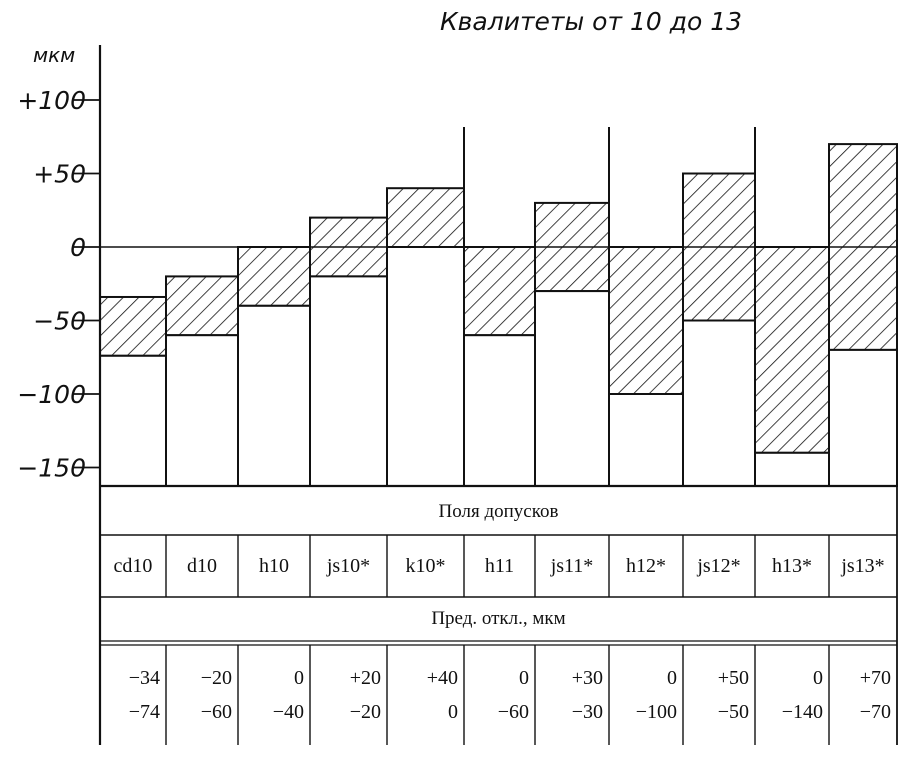 This screenshot has height=759, width=910. I want to click on chart-title: Квалитеты от 10 до 13, so click(591, 21).